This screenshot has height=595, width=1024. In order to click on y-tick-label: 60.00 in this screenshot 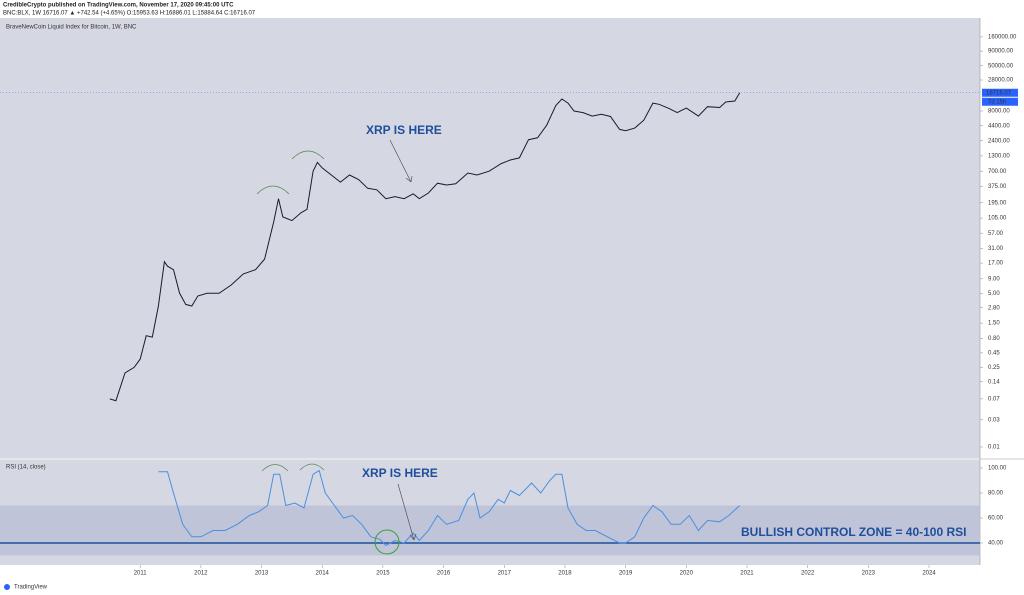, I will do `click(996, 519)`.